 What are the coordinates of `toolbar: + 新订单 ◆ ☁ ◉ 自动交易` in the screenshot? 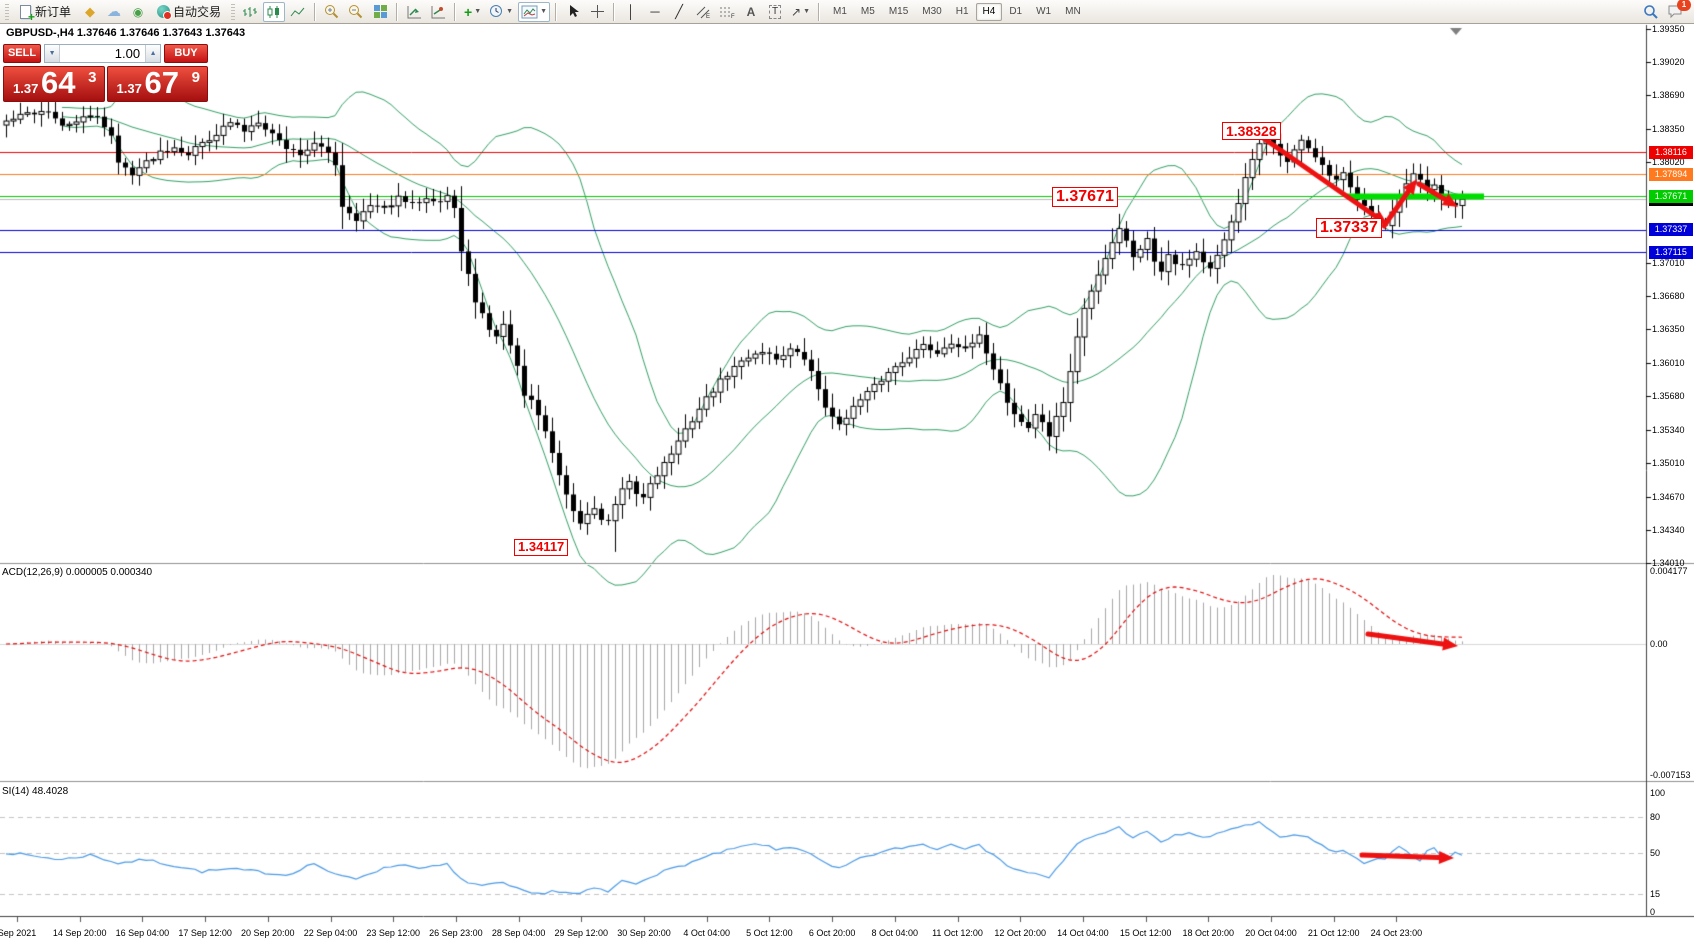 It's located at (847, 12).